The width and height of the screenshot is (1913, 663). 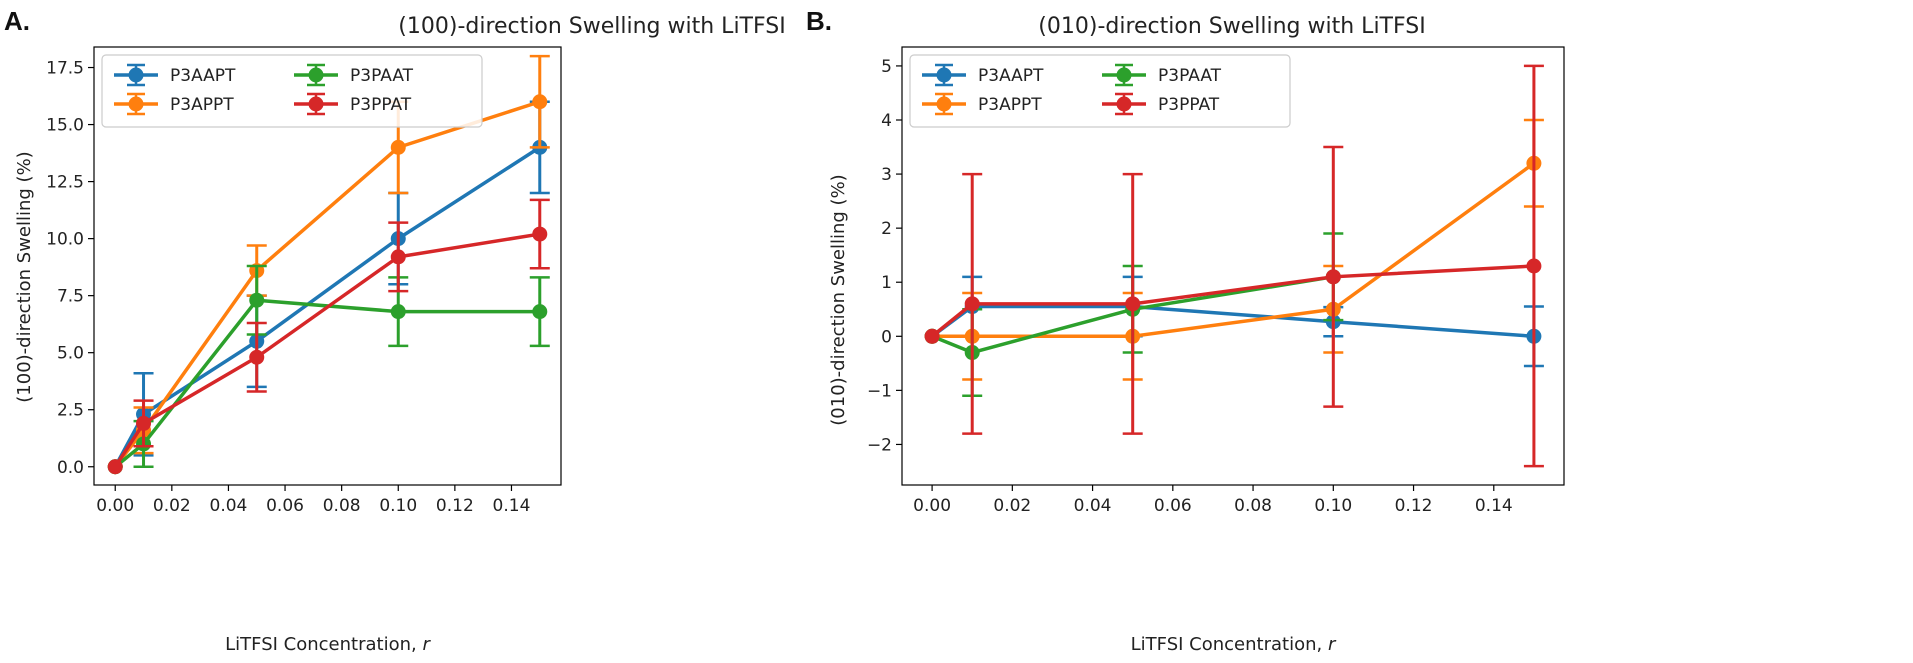 I want to click on y-tick-label: 15.0, so click(x=65, y=126).